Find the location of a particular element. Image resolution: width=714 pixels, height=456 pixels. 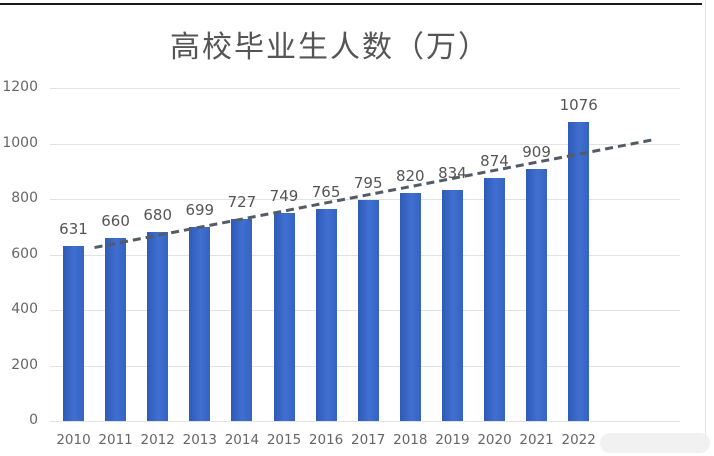

bar-2021 is located at coordinates (537, 294).